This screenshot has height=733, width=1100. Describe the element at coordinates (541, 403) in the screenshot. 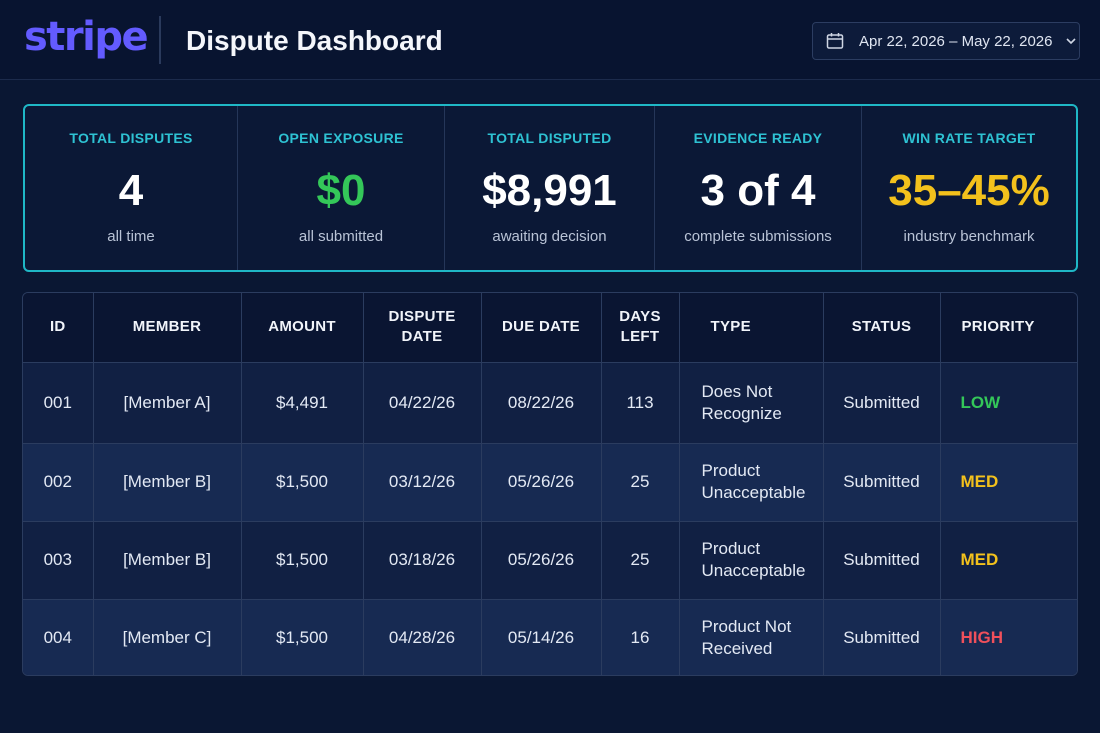

I see `cell-due-date: 08/22/26` at that location.